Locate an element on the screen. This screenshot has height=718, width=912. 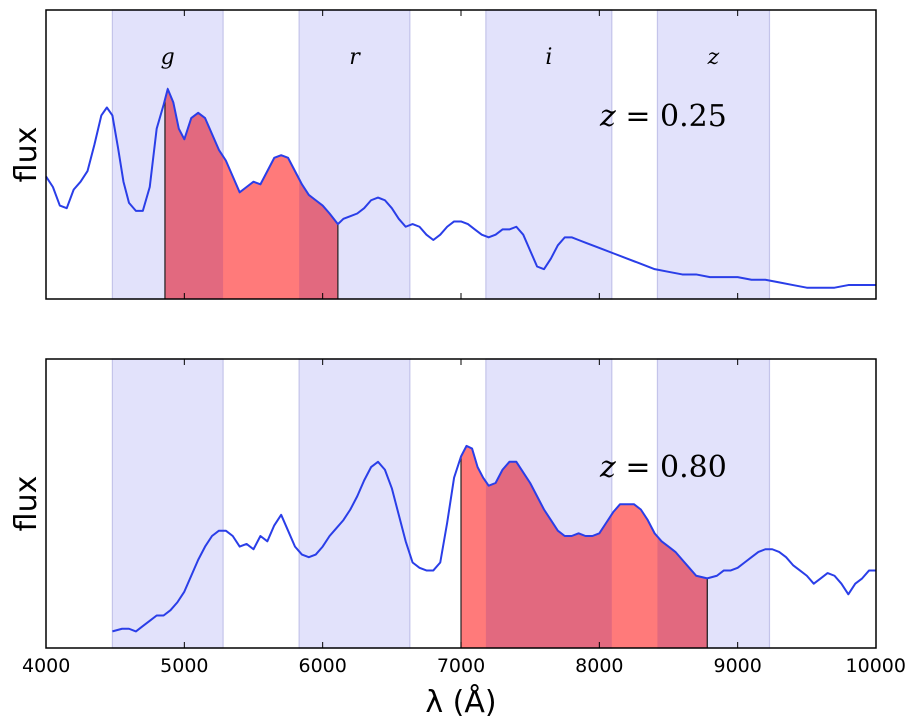
x-tick-label: 9000 is located at coordinates (737, 666).